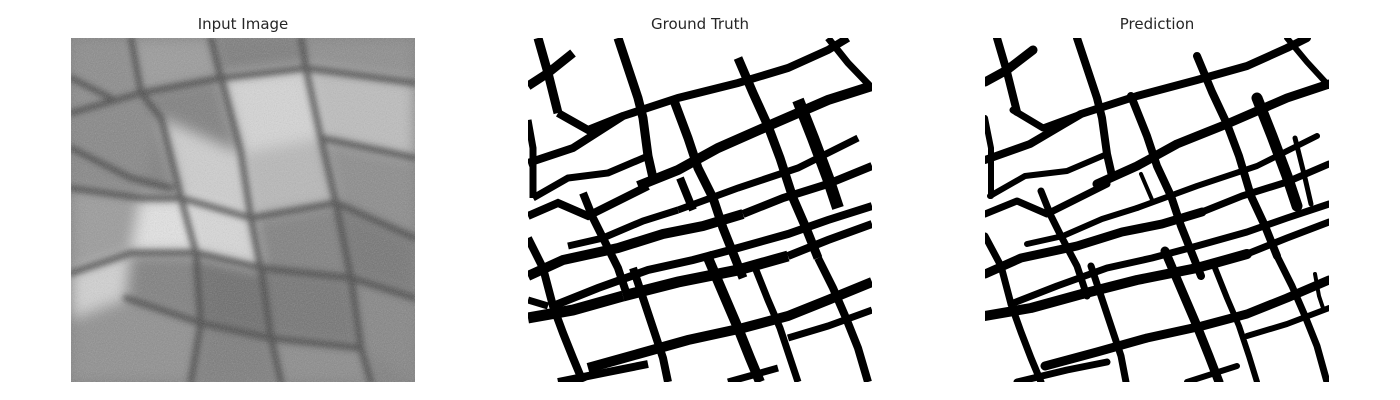 The image size is (1400, 400). Describe the element at coordinates (1157, 24) in the screenshot. I see `prediction-title: Prediction` at that location.